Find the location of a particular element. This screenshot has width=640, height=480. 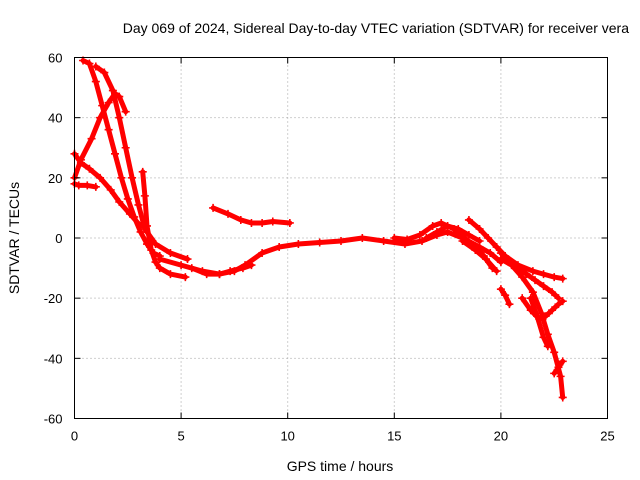

y-axis-label: SDTVAR / TECUs is located at coordinates (14, 238).